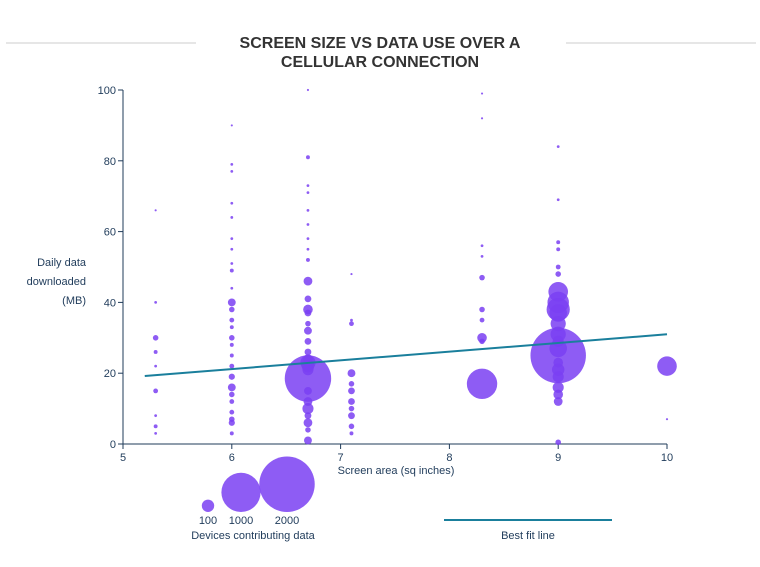 The image size is (760, 567). Describe the element at coordinates (123, 458) in the screenshot. I see `x-tick-label: 5` at that location.